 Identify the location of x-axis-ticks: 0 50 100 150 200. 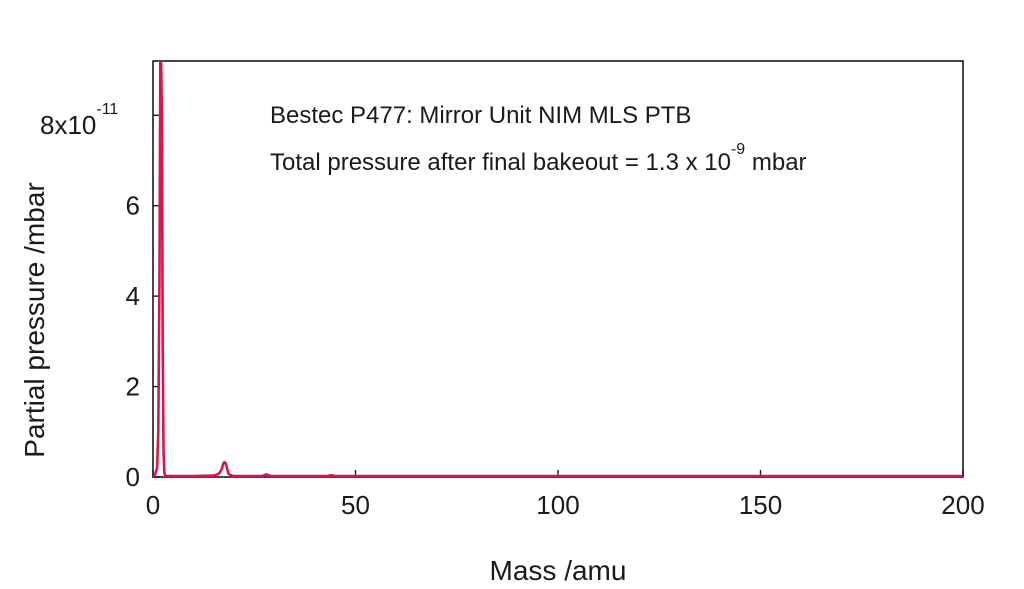
(565, 495).